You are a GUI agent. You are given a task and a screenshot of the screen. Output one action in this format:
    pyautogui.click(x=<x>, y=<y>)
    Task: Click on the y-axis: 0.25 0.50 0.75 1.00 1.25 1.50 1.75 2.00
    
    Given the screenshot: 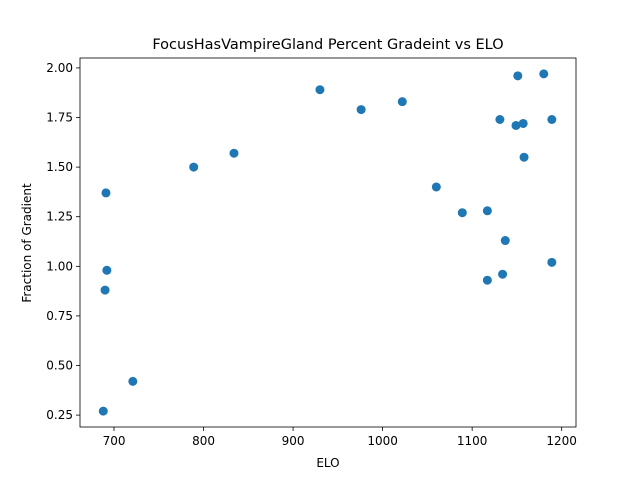 What is the action you would take?
    pyautogui.click(x=63, y=241)
    